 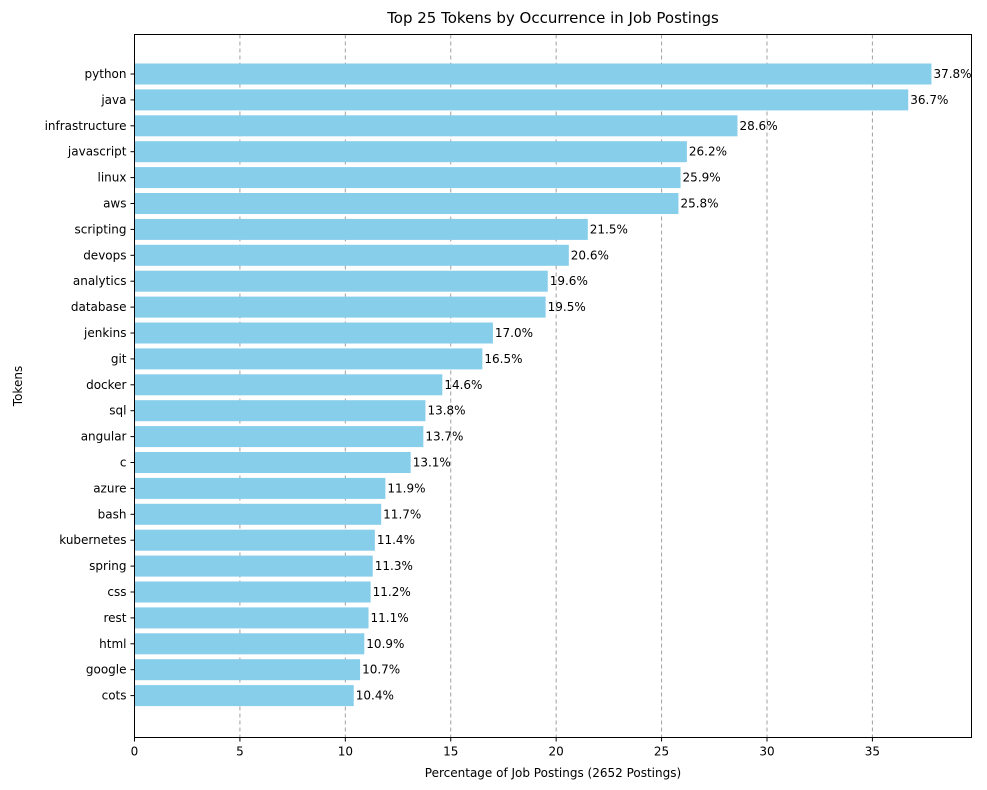 What do you see at coordinates (394, 566) in the screenshot?
I see `bar-value-label: 11.3%` at bounding box center [394, 566].